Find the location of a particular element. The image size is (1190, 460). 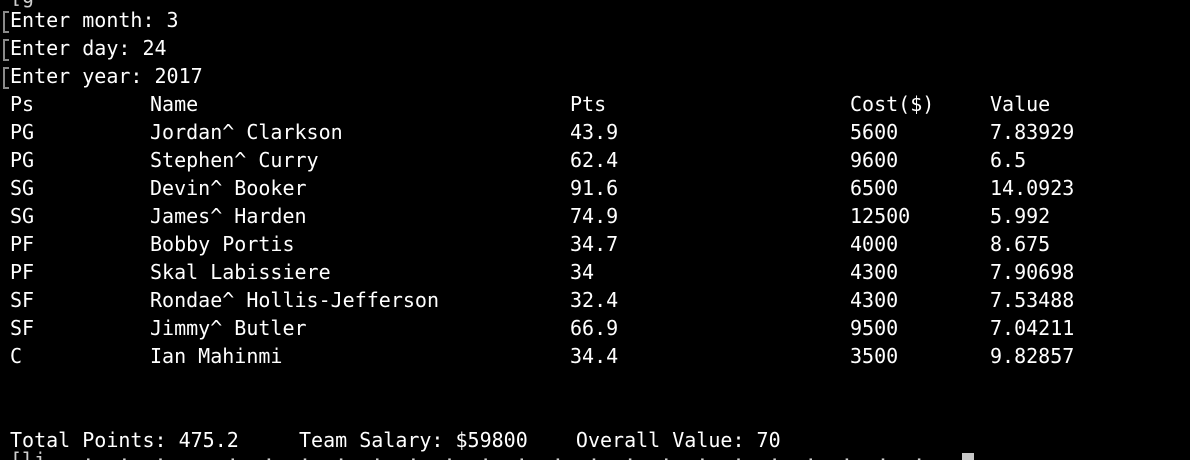

cell-name: Bobby Portis is located at coordinates (222, 244).